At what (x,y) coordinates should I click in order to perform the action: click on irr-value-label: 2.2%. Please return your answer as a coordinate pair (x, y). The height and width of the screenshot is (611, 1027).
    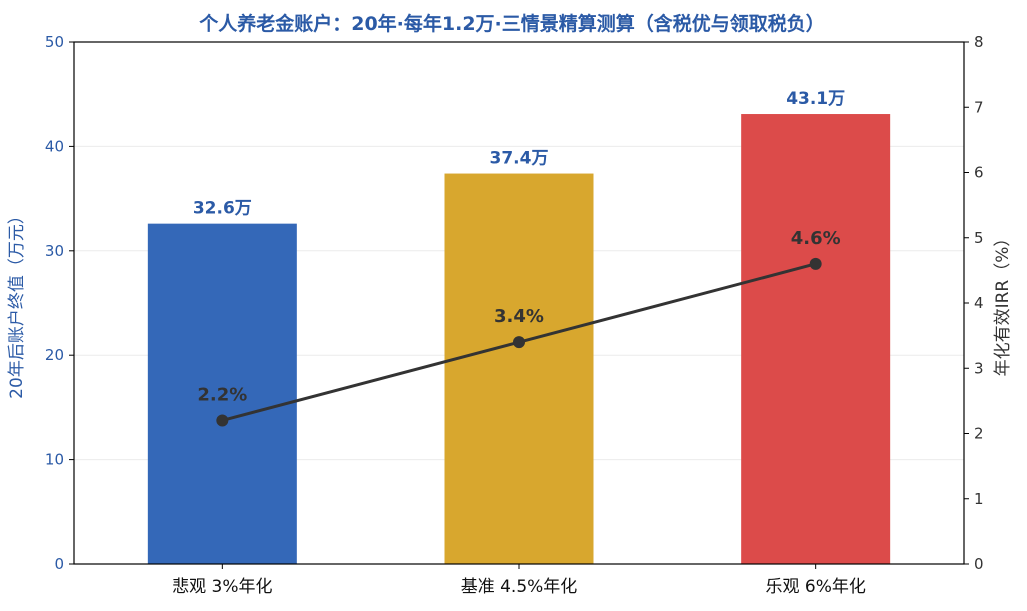
    Looking at the image, I should click on (222, 394).